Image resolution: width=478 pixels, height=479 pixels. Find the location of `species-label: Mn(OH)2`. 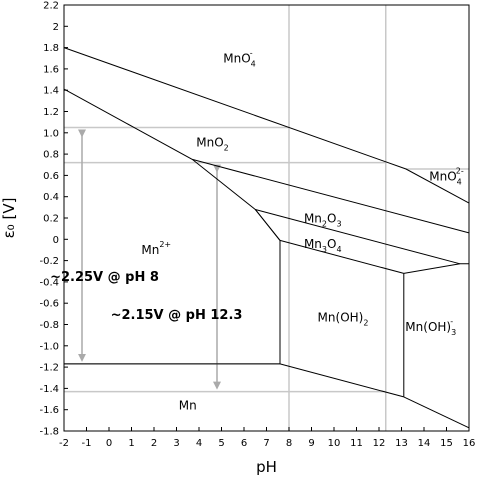

species-label: Mn(OH)2 is located at coordinates (343, 318).